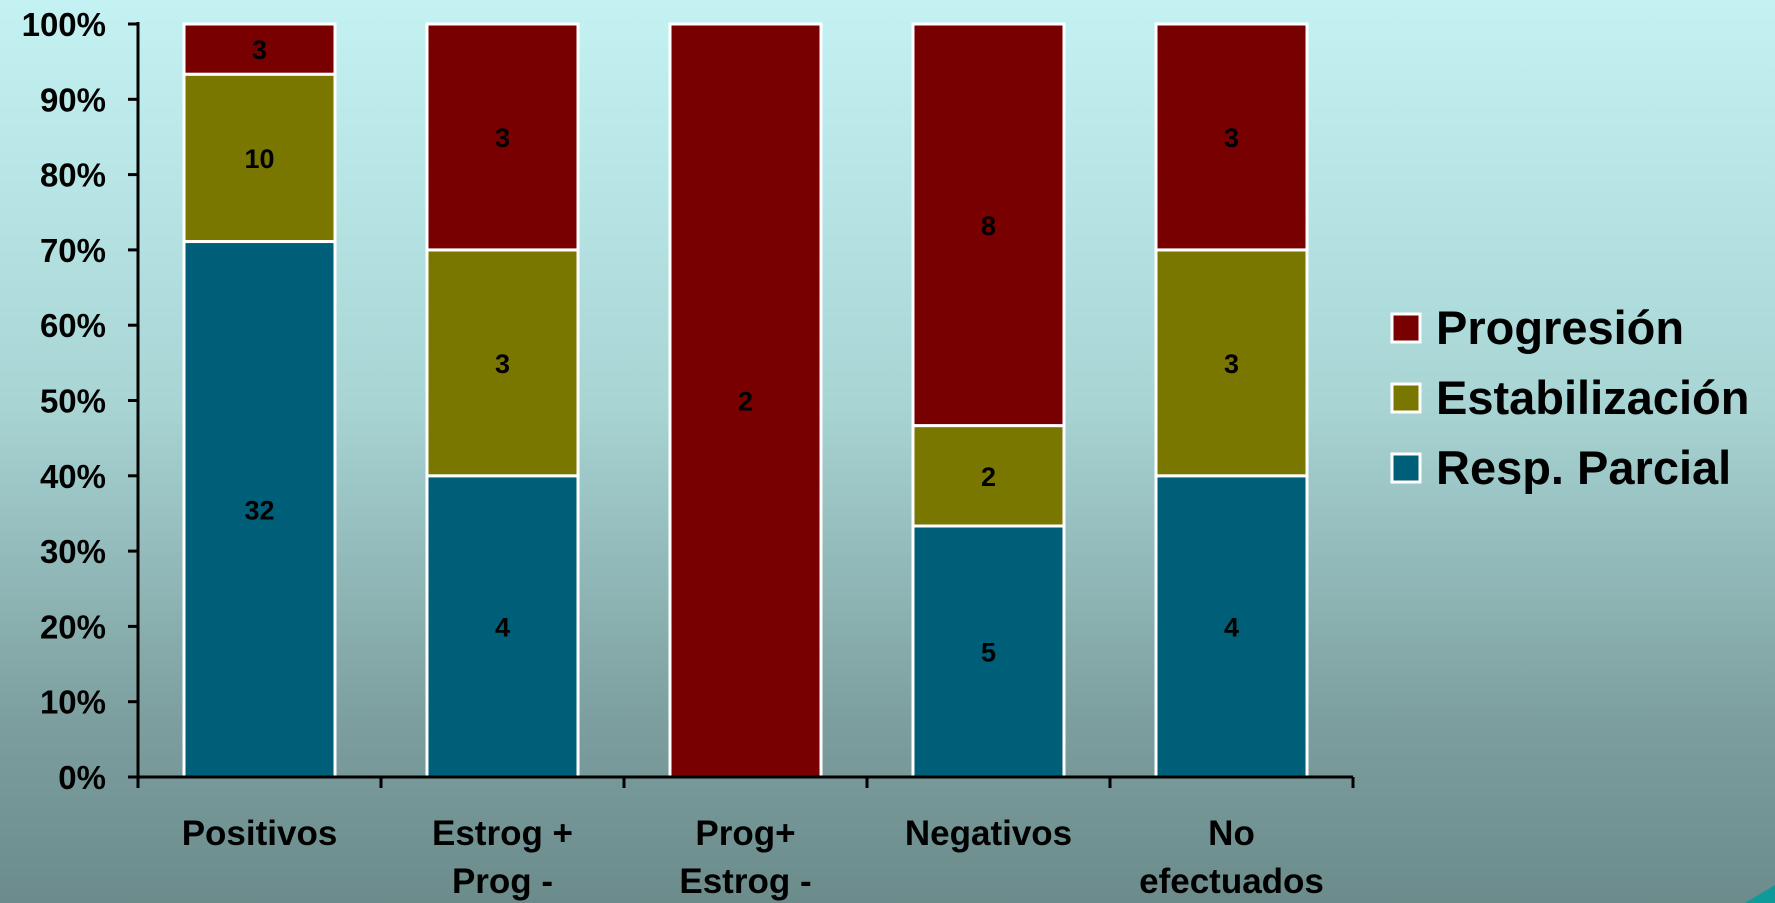 Image resolution: width=1775 pixels, height=903 pixels. What do you see at coordinates (1231, 857) in the screenshot?
I see `x-category-label: No efectuados` at bounding box center [1231, 857].